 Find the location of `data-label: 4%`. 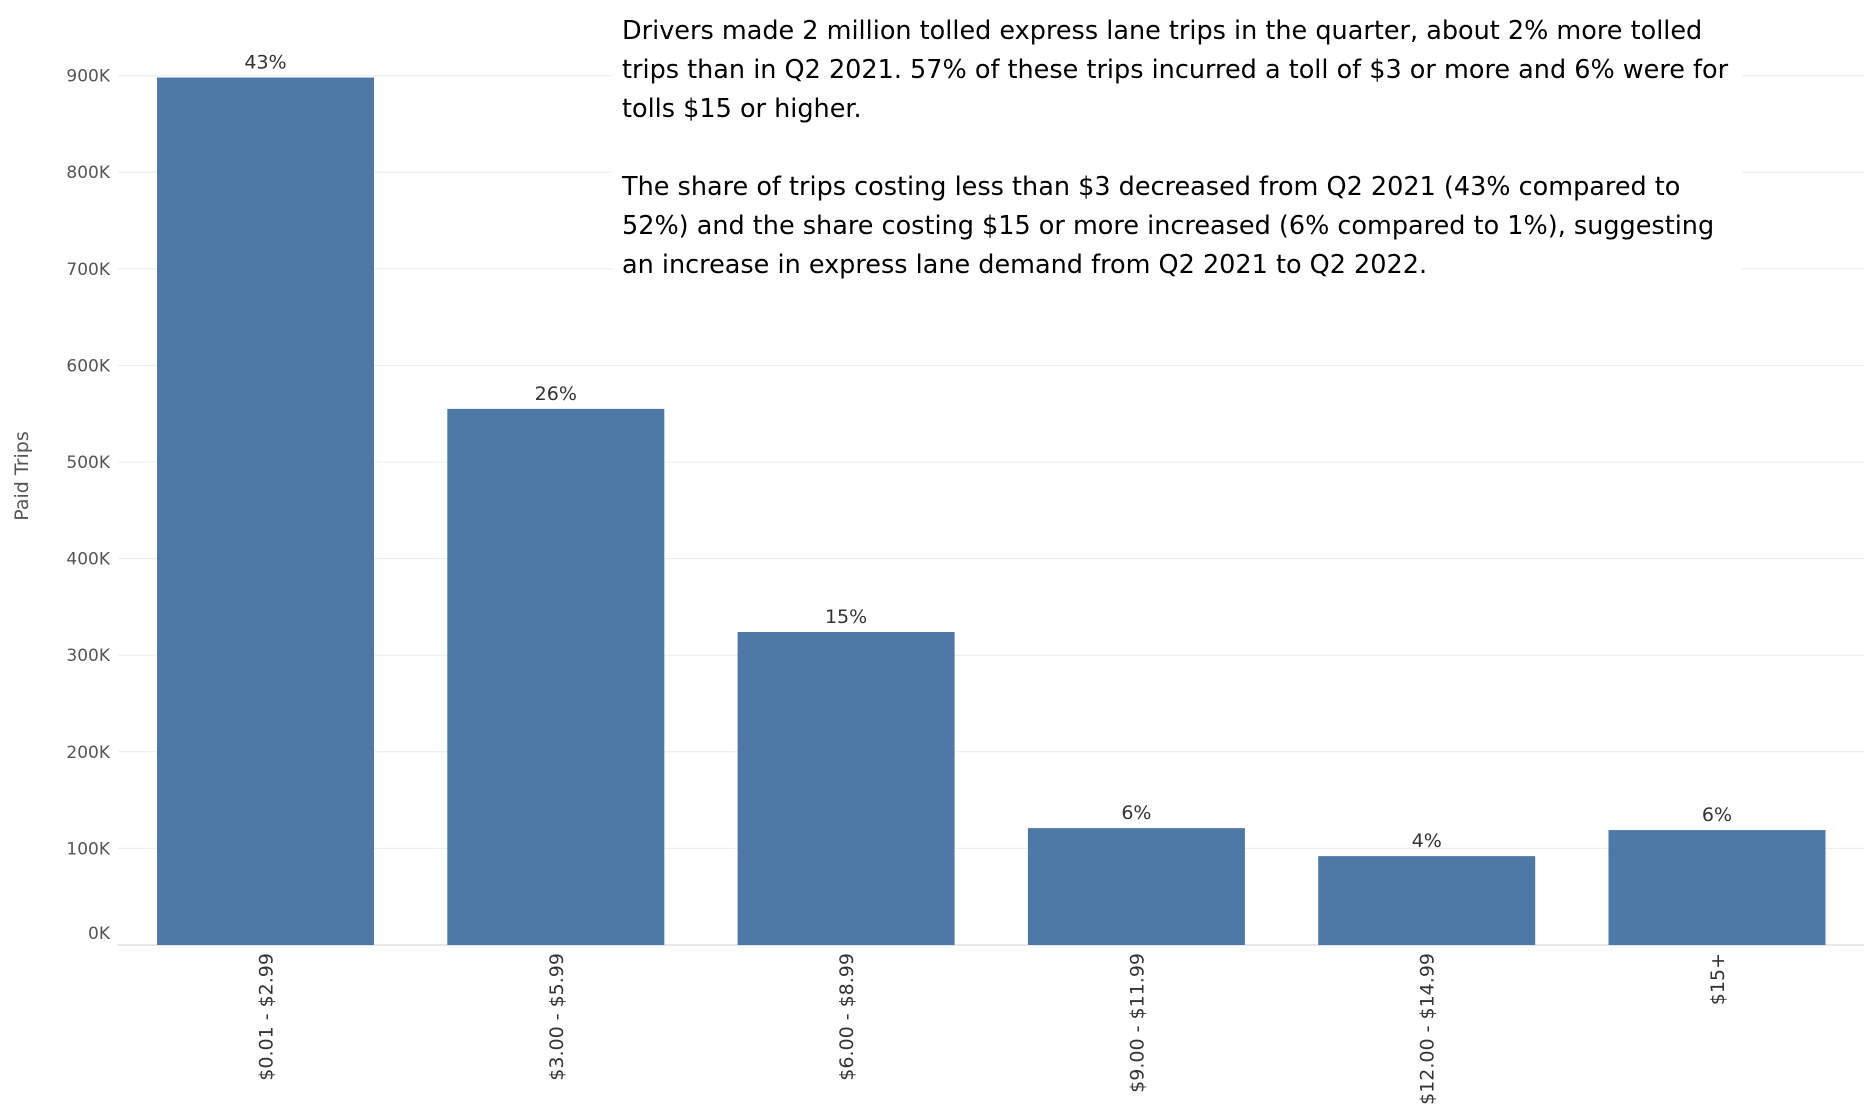

data-label: 4% is located at coordinates (1427, 841).